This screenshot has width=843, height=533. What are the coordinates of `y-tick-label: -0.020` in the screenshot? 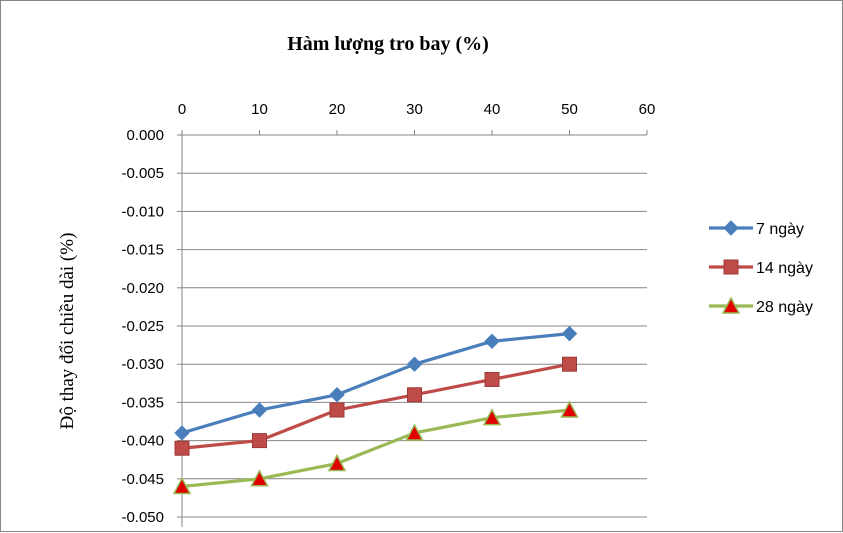 It's located at (142, 288).